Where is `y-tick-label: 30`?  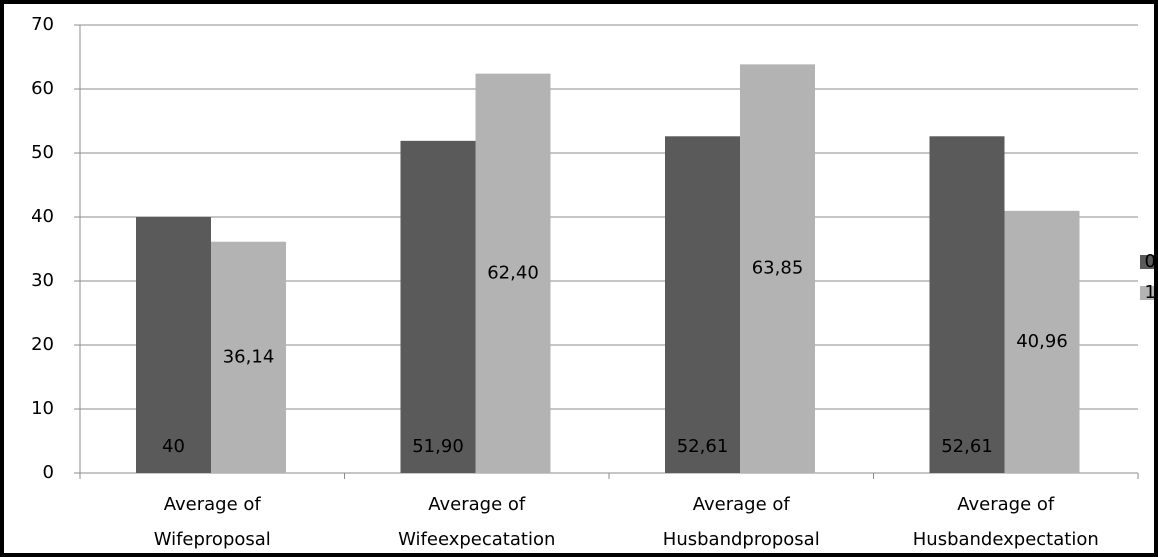
y-tick-label: 30 is located at coordinates (42, 280).